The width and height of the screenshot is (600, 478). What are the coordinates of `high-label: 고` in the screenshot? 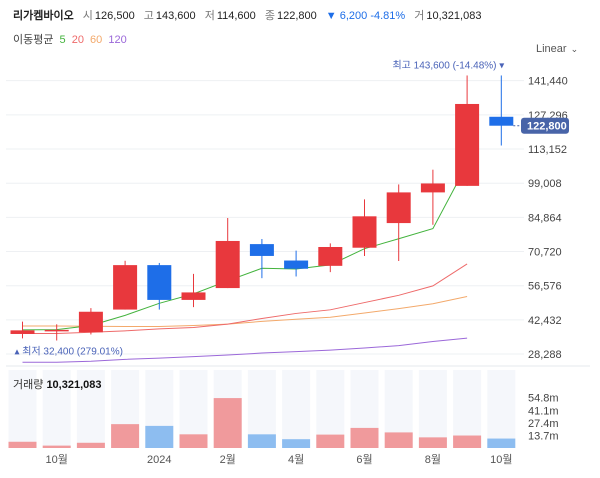 It's located at (148, 16).